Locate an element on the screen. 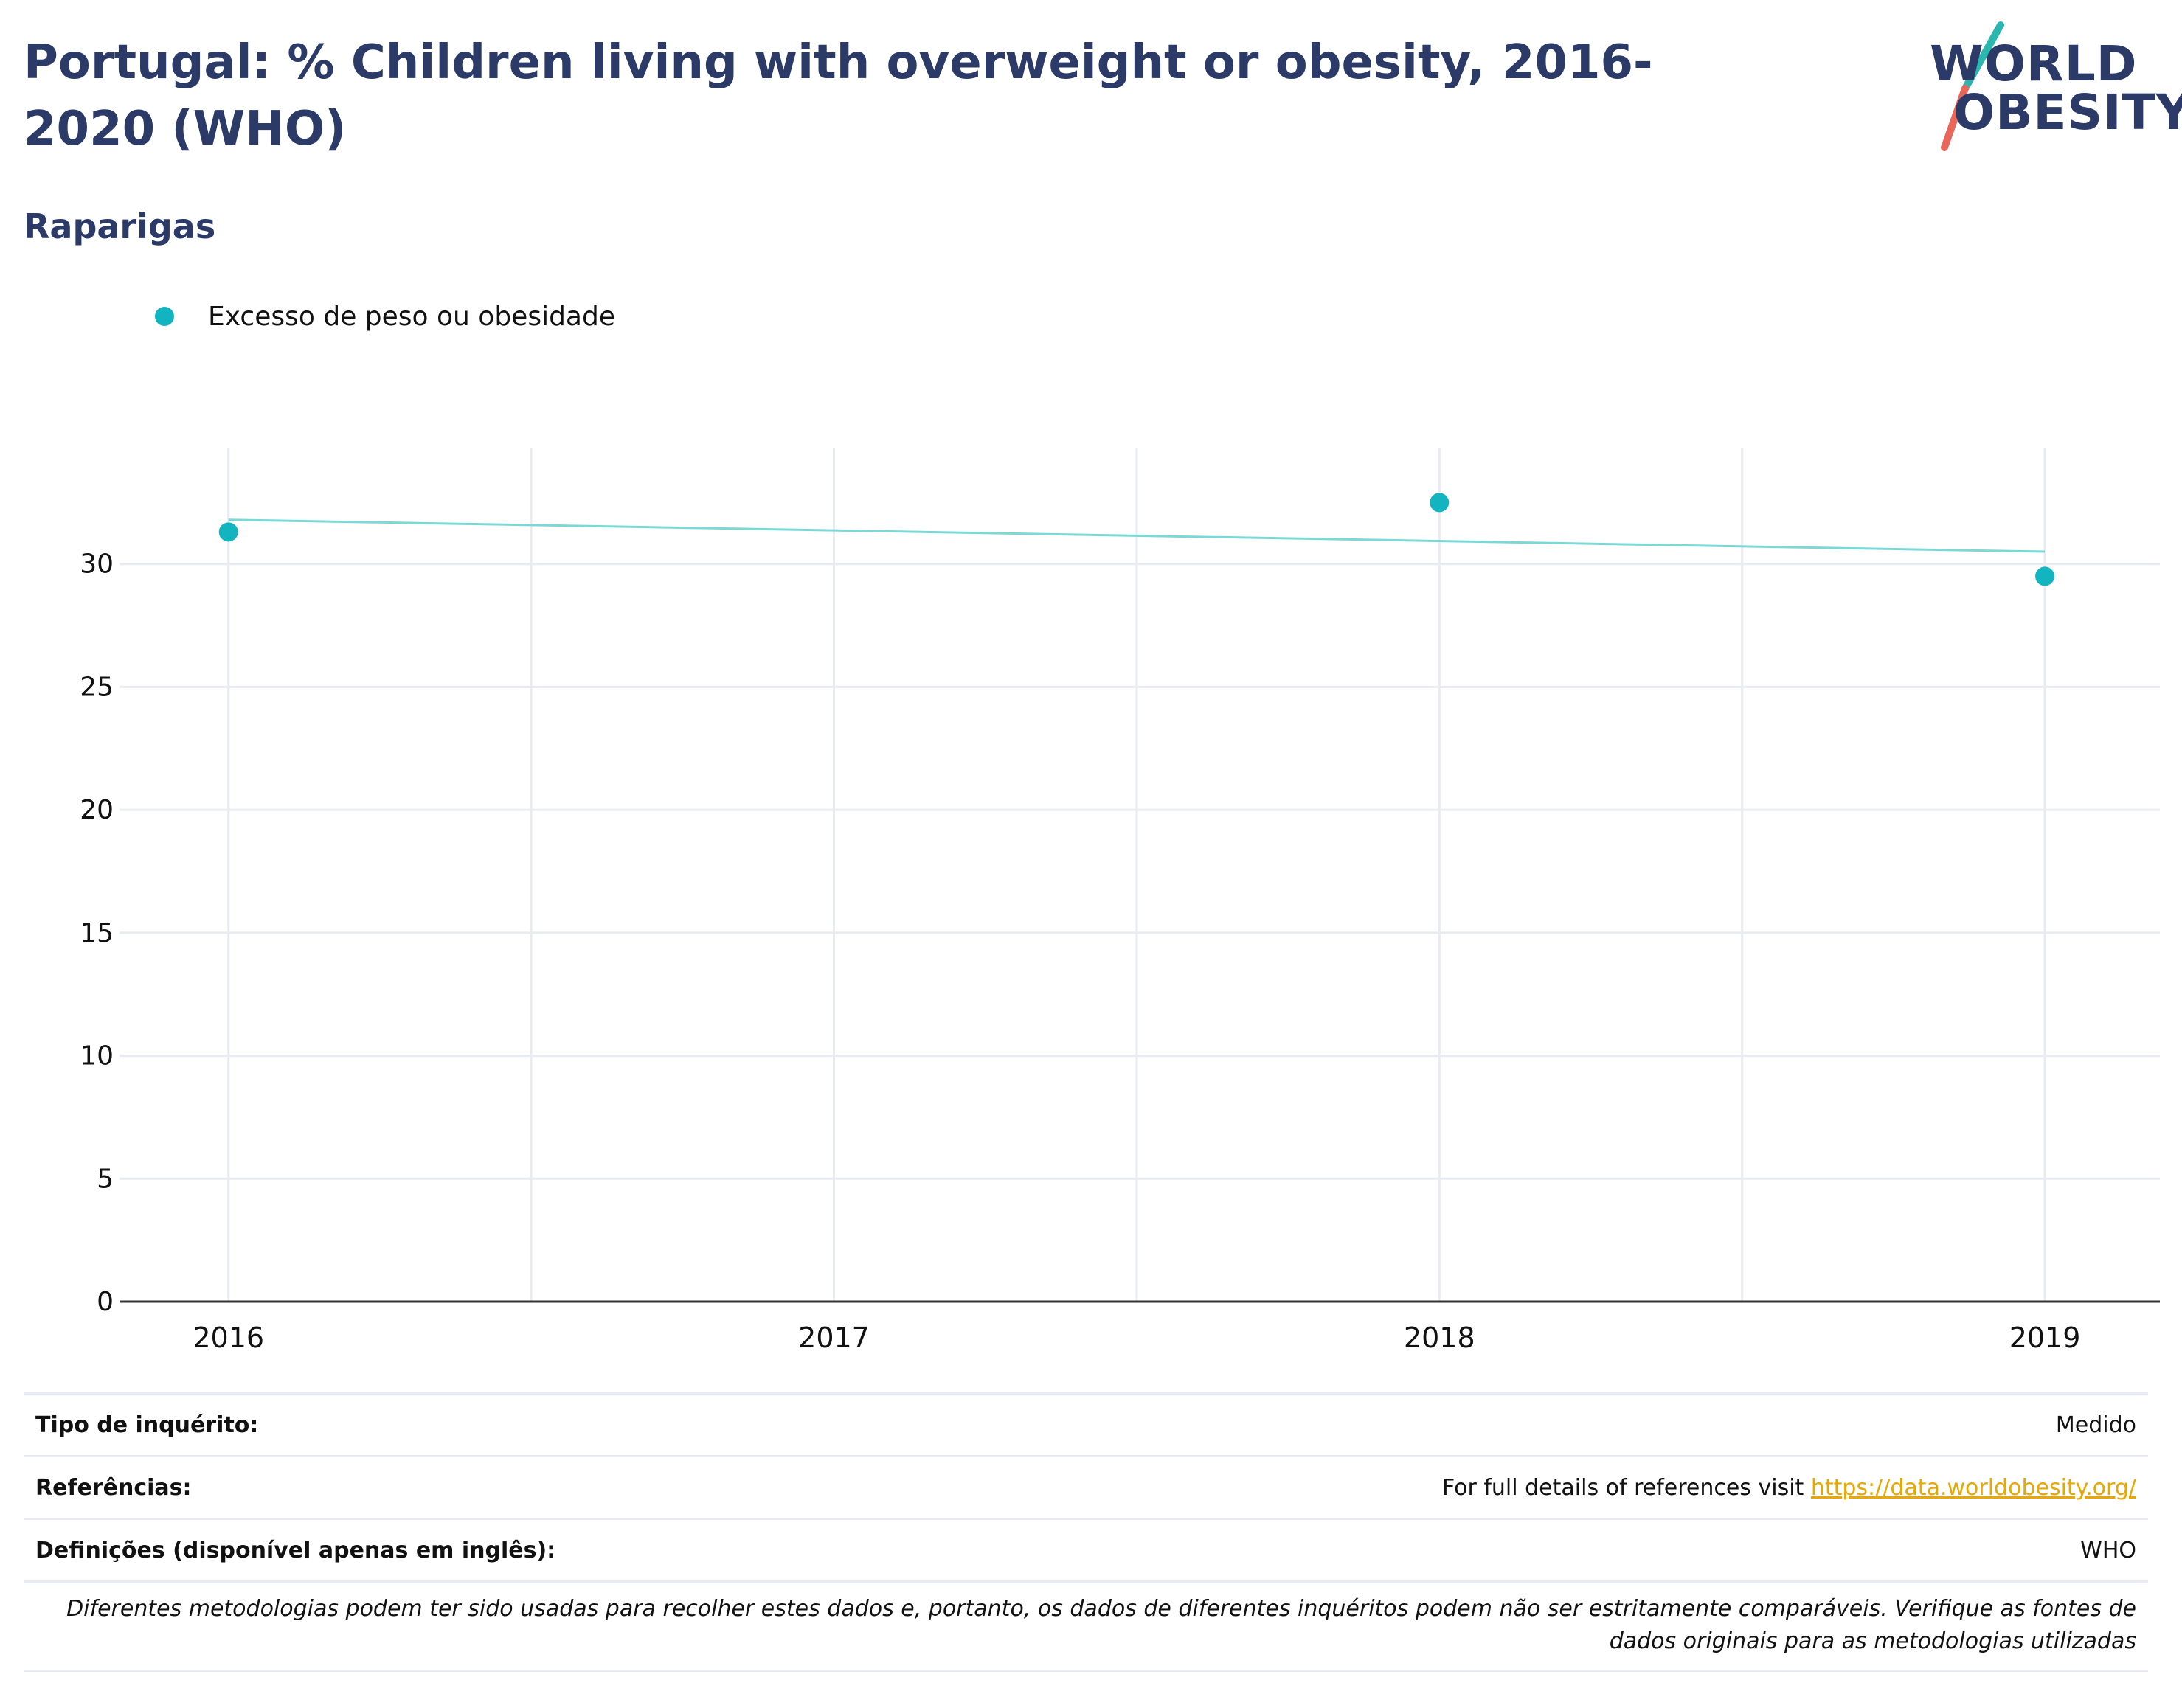  y-tick-label: 25 is located at coordinates (97, 687).